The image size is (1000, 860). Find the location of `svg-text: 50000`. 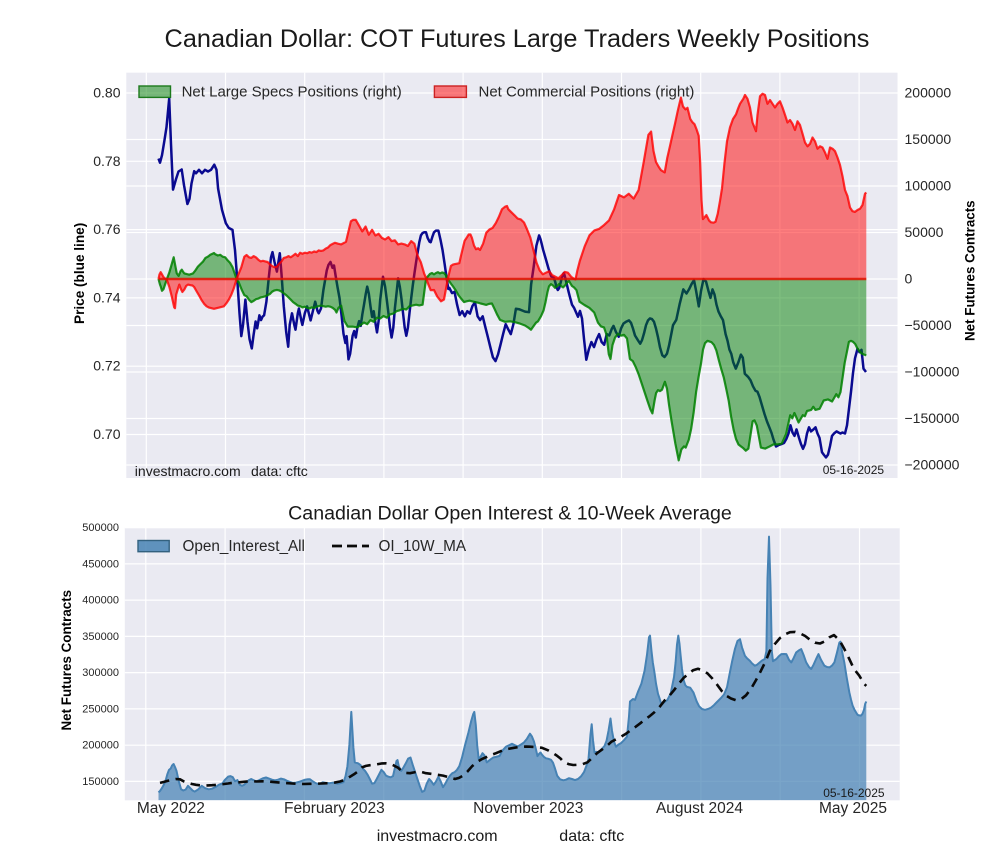

svg-text: 50000 is located at coordinates (924, 232).